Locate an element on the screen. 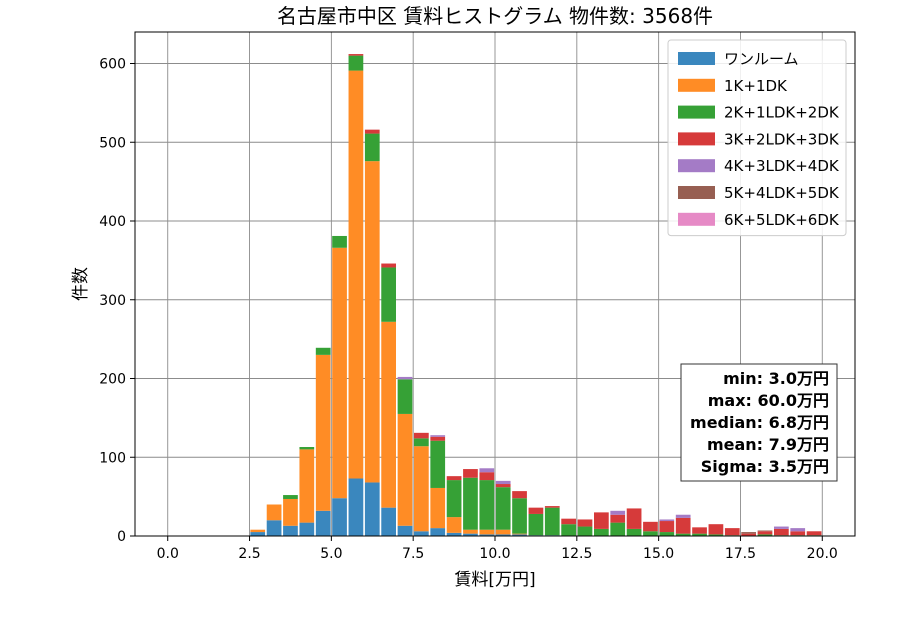 The width and height of the screenshot is (900, 630). y-tick-label: 300 is located at coordinates (112, 301).